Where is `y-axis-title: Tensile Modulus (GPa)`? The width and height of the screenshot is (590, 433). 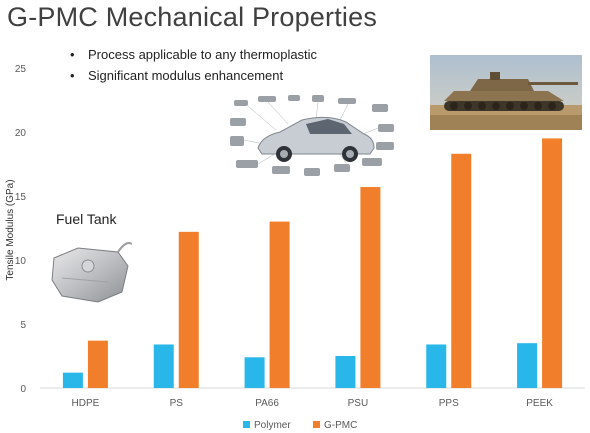 y-axis-title: Tensile Modulus (GPa) is located at coordinates (10, 229).